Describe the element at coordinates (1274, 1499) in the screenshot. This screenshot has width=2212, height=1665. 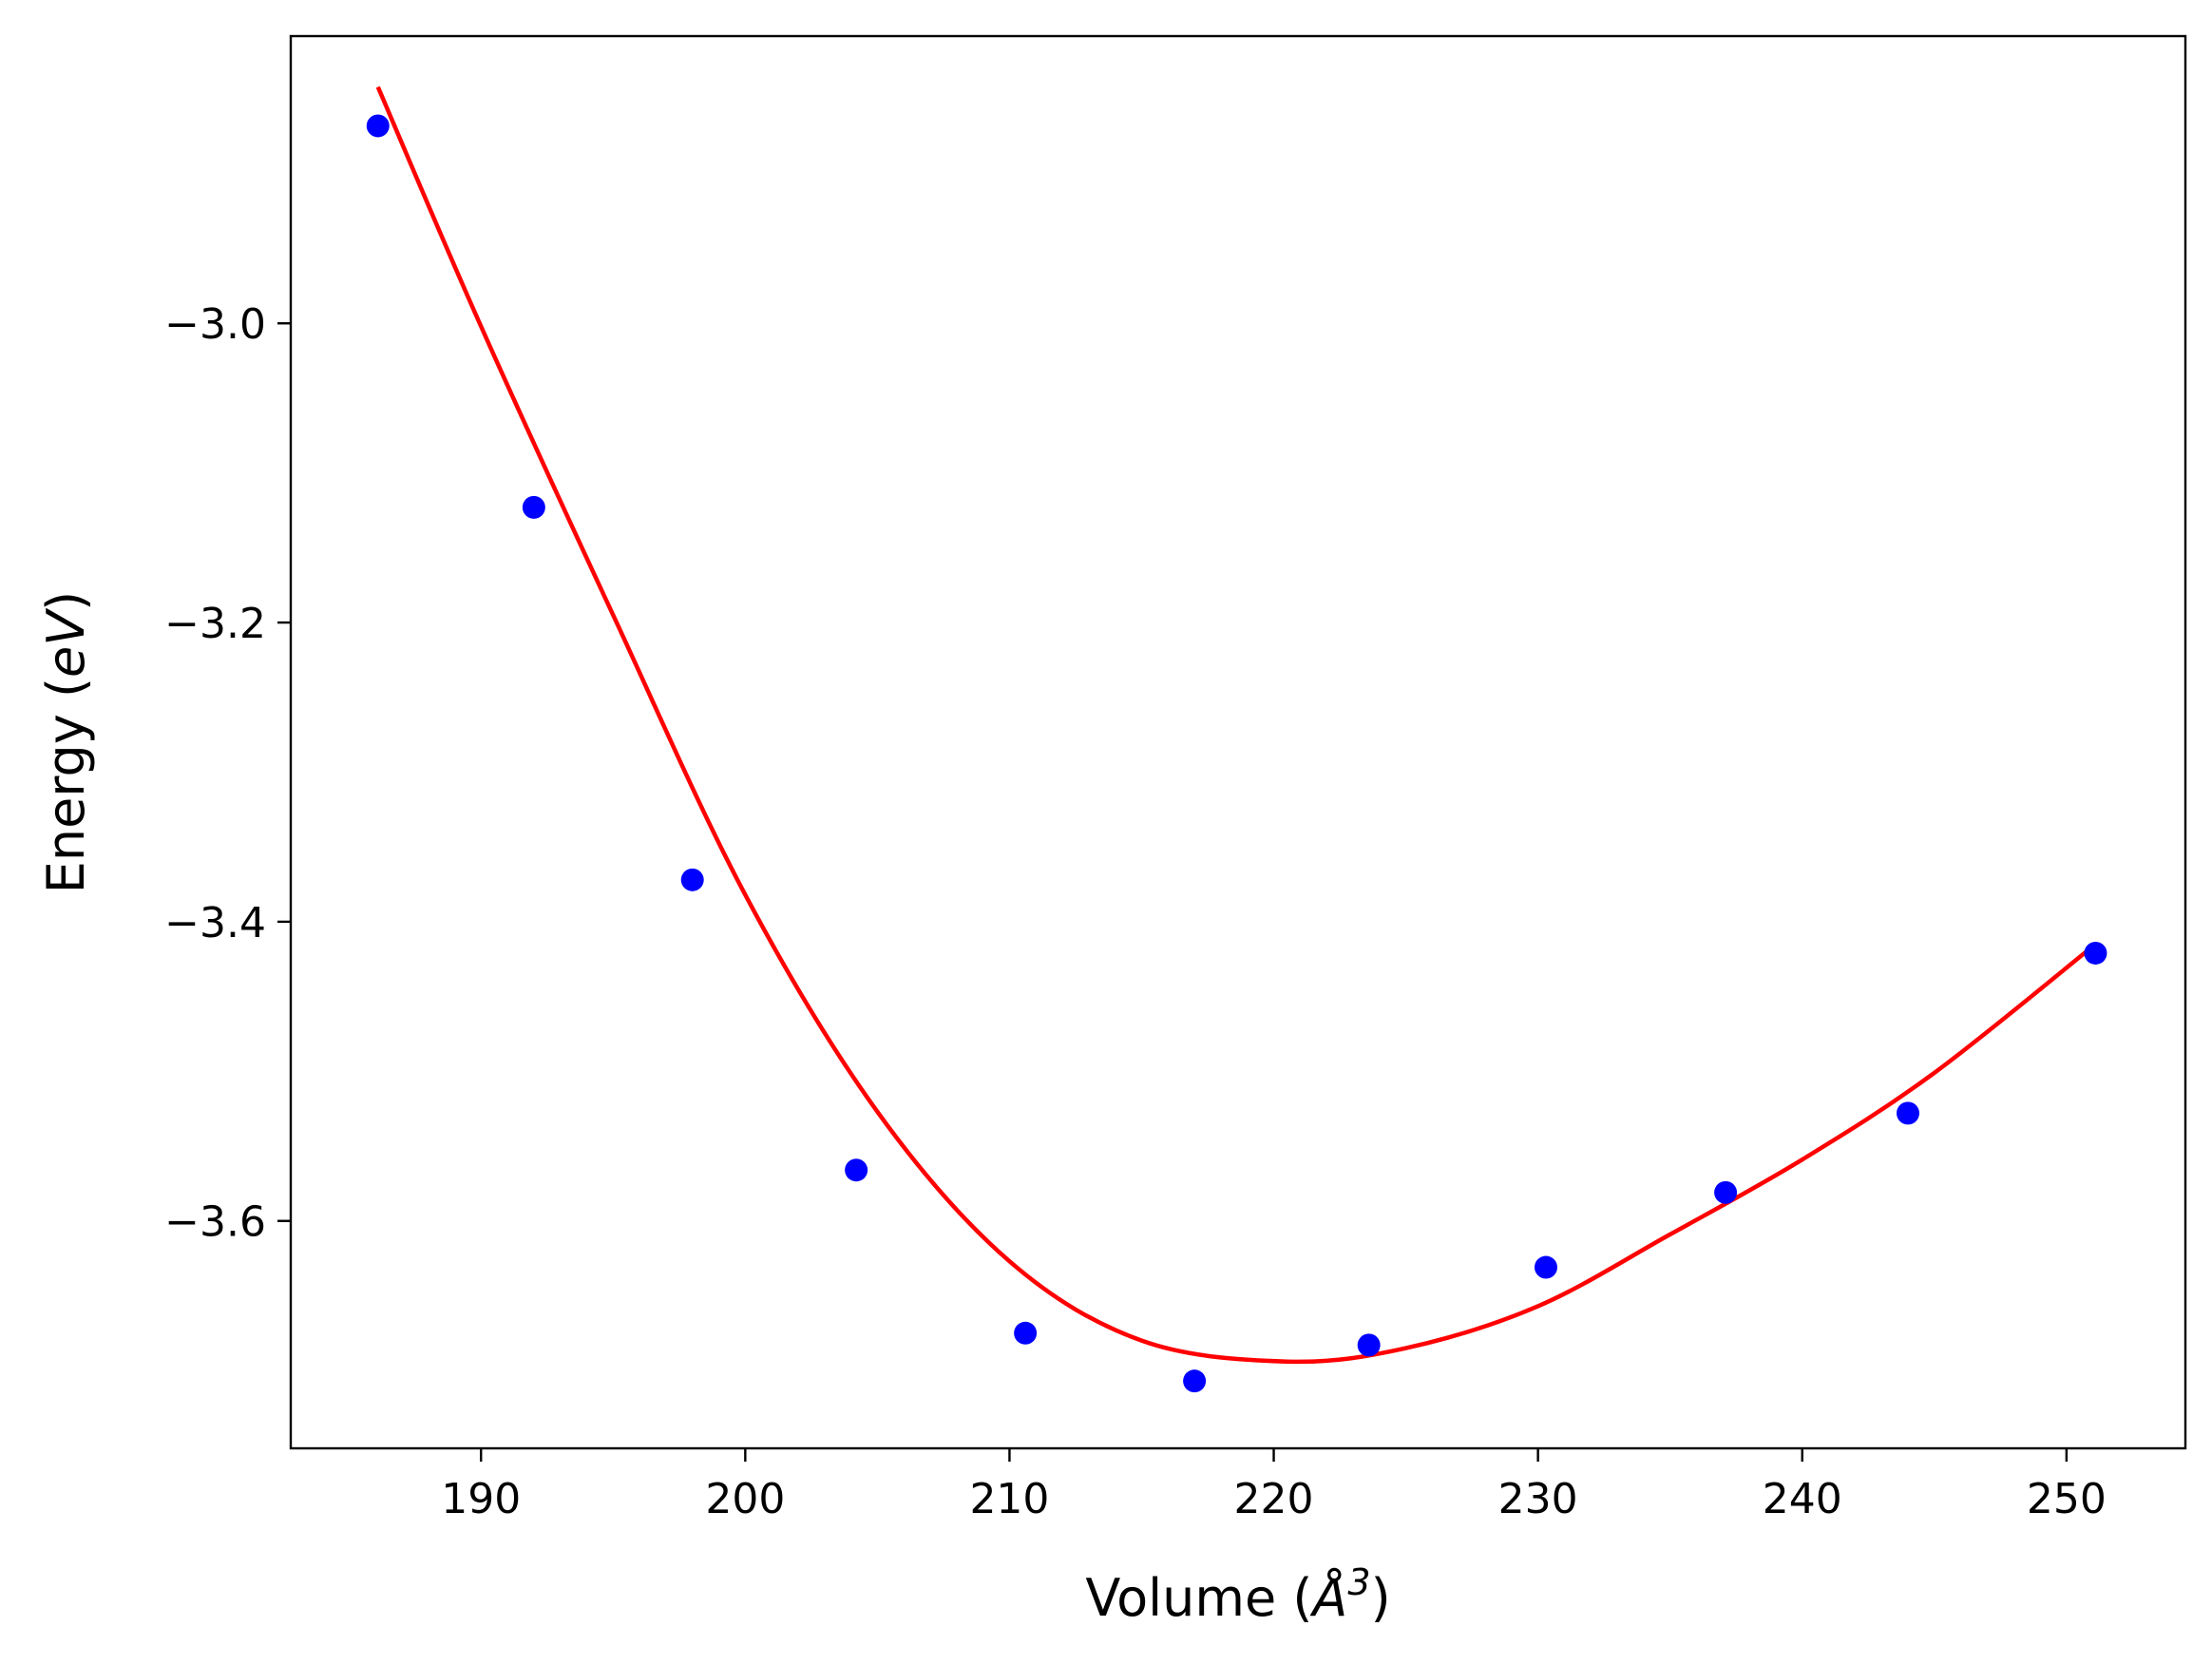
I see `x-tick-label: 220` at that location.